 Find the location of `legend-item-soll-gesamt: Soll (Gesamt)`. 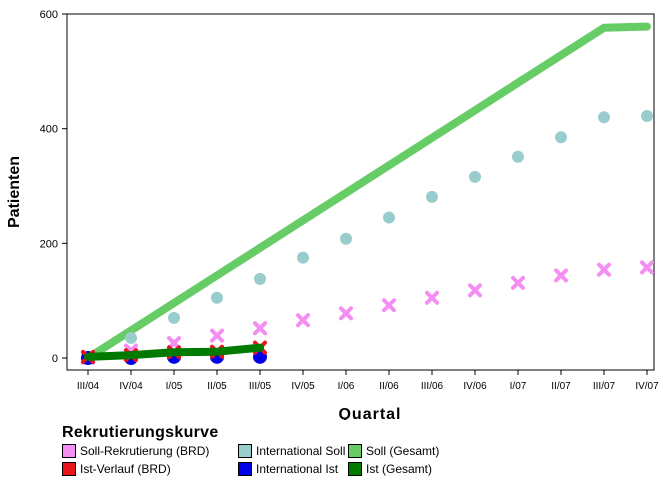

legend-item-soll-gesamt: Soll (Gesamt) is located at coordinates (418, 451).